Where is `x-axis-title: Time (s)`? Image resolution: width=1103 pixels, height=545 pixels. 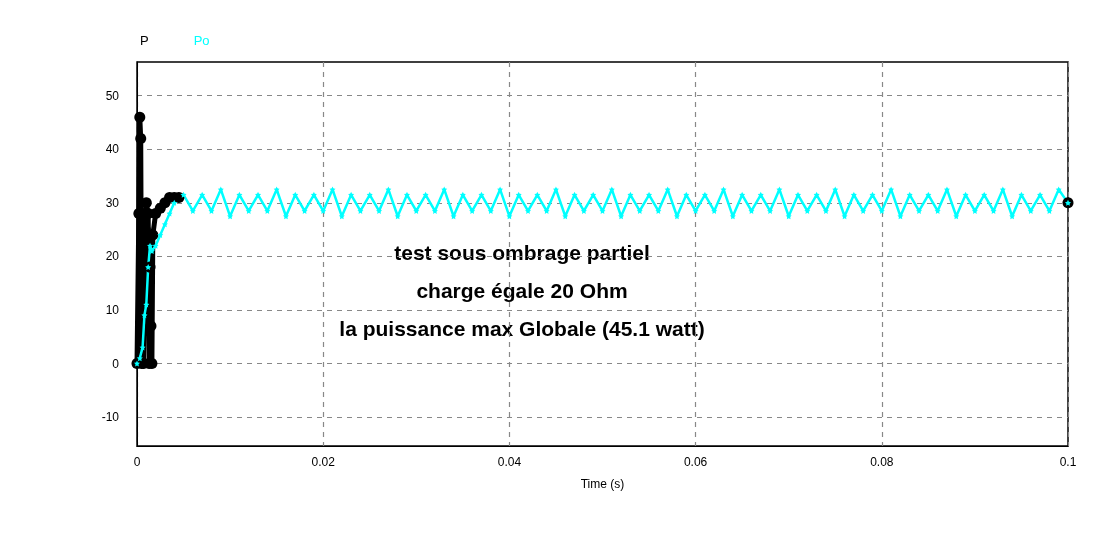
x-axis-title: Time (s) is located at coordinates (602, 484).